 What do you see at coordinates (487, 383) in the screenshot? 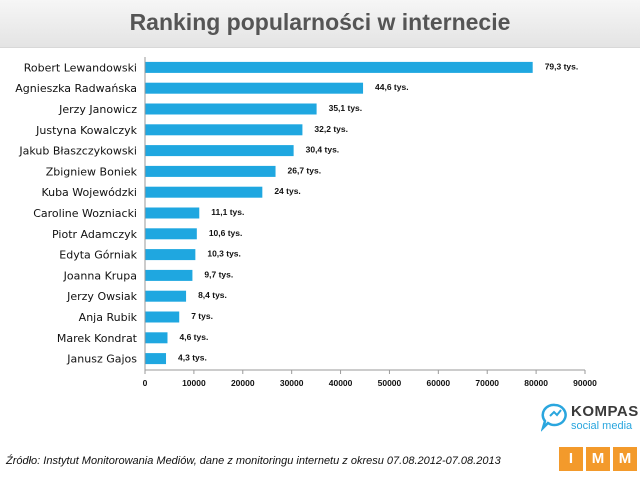
I see `x-tick-label: 70000` at bounding box center [487, 383].